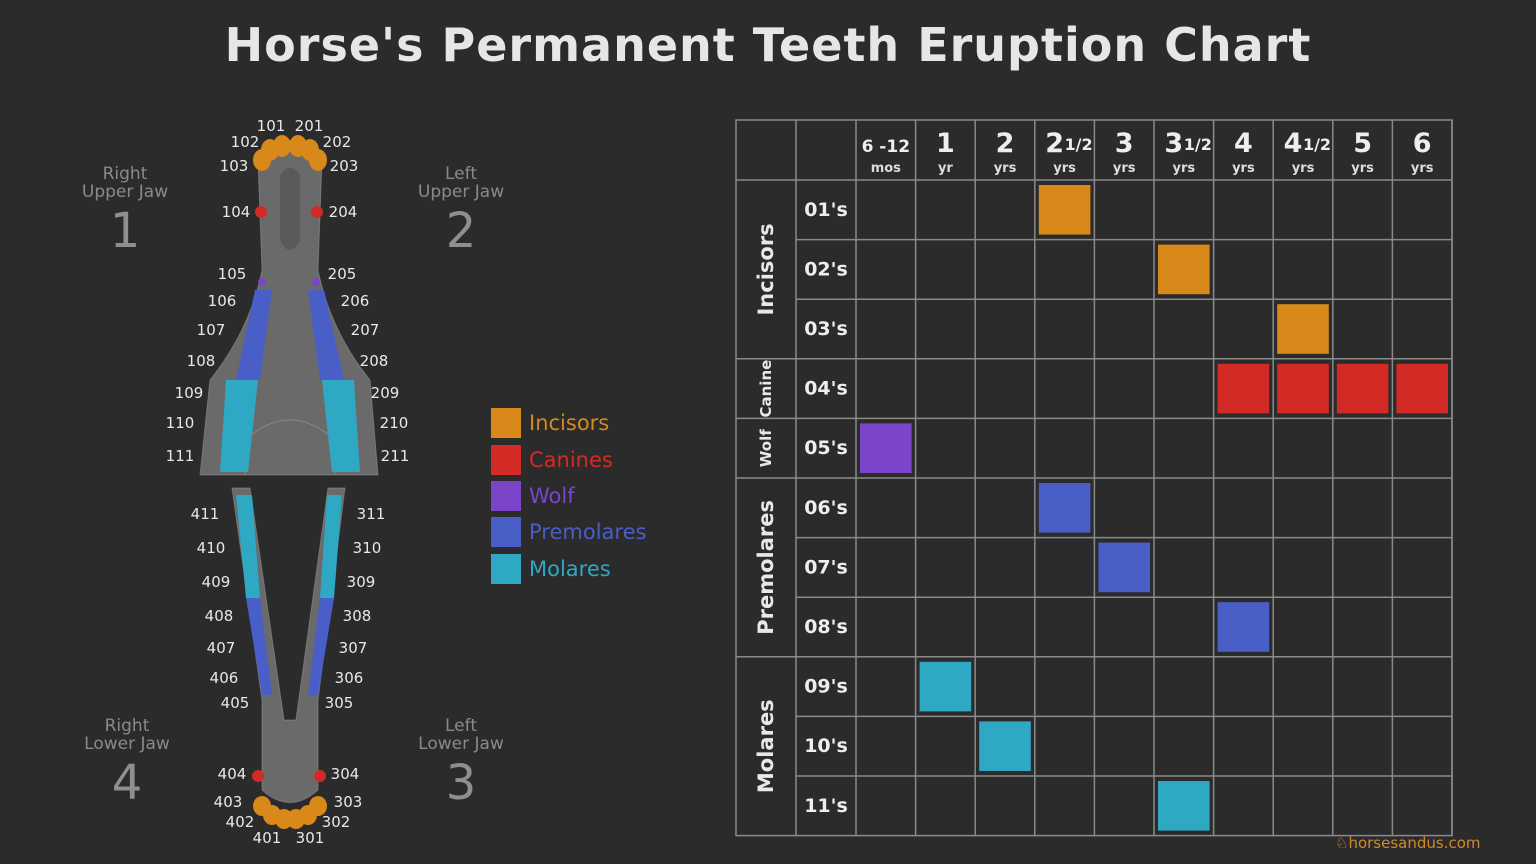  I want to click on group-label: Molares, so click(766, 746).